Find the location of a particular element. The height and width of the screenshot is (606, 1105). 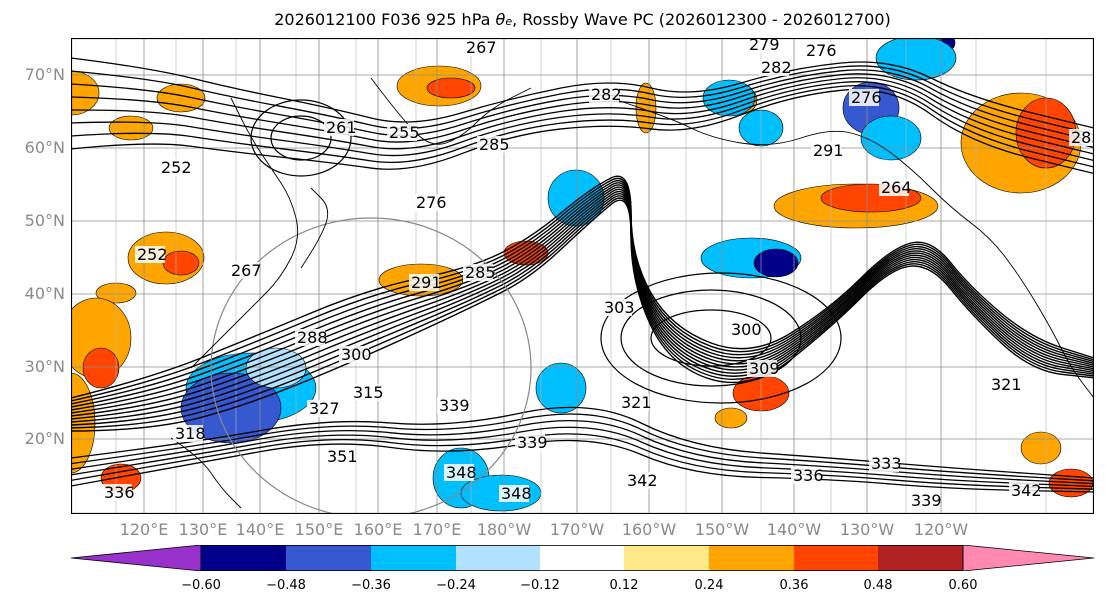

lon-label: 140°E is located at coordinates (260, 529).